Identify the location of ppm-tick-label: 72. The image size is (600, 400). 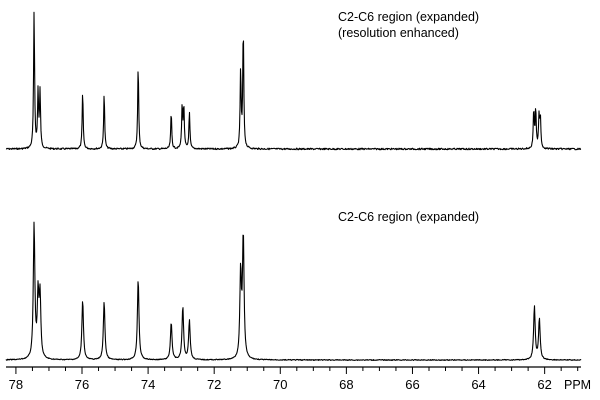
(214, 384).